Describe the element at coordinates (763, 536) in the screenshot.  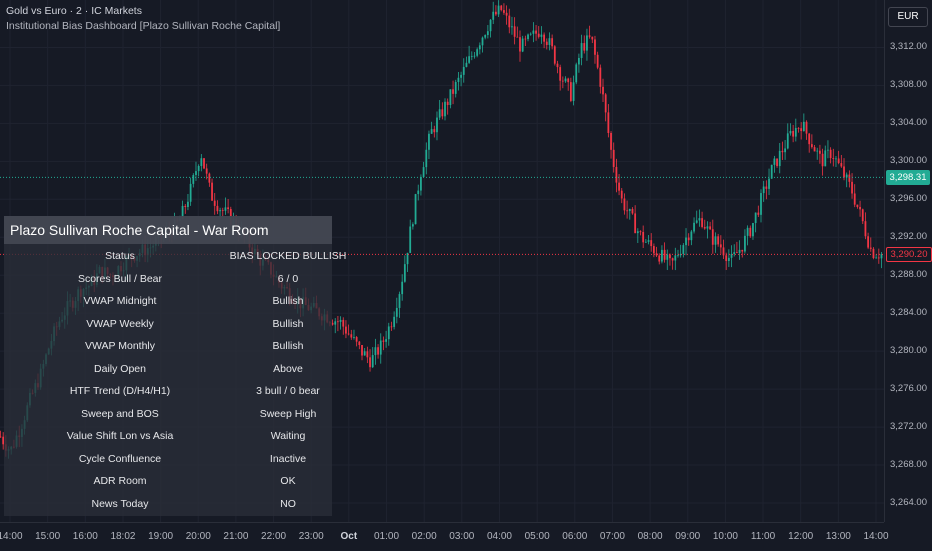
I see `time-tick: 11:00` at that location.